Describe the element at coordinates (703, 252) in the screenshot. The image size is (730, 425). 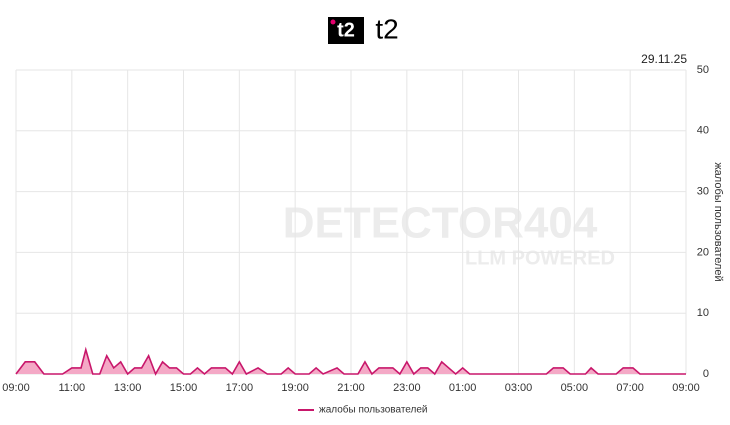
I see `y-tick-label: 20` at that location.